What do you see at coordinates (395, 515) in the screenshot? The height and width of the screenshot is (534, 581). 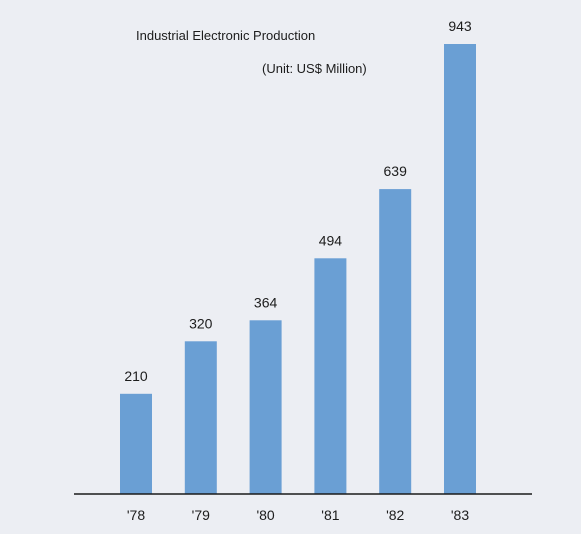 I see `x-tick-label-4: '82` at bounding box center [395, 515].